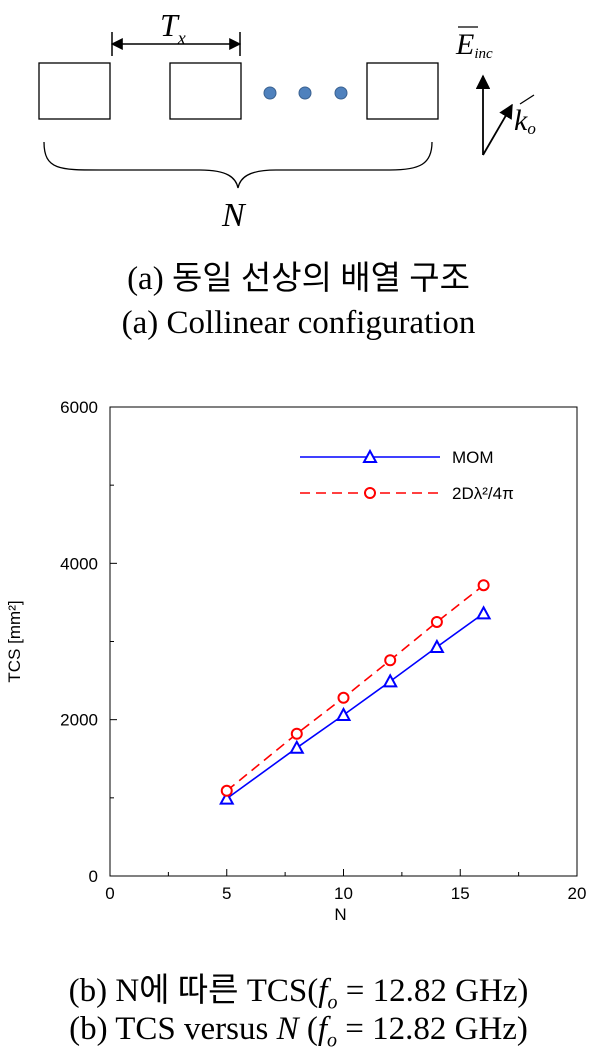 The height and width of the screenshot is (1058, 597). I want to click on y-tick-label: 2000, so click(79, 720).